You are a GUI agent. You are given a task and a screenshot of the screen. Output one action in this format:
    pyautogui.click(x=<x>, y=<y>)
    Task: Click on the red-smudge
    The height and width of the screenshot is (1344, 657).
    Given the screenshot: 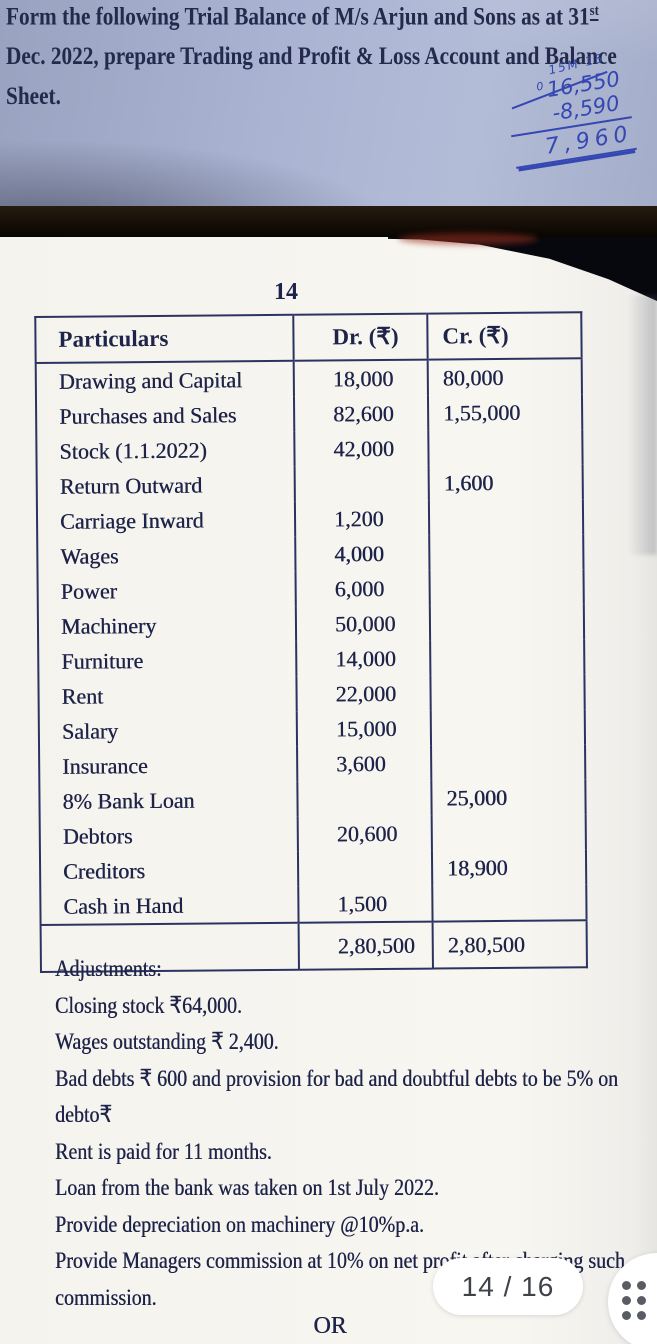 What is the action you would take?
    pyautogui.click(x=468, y=239)
    